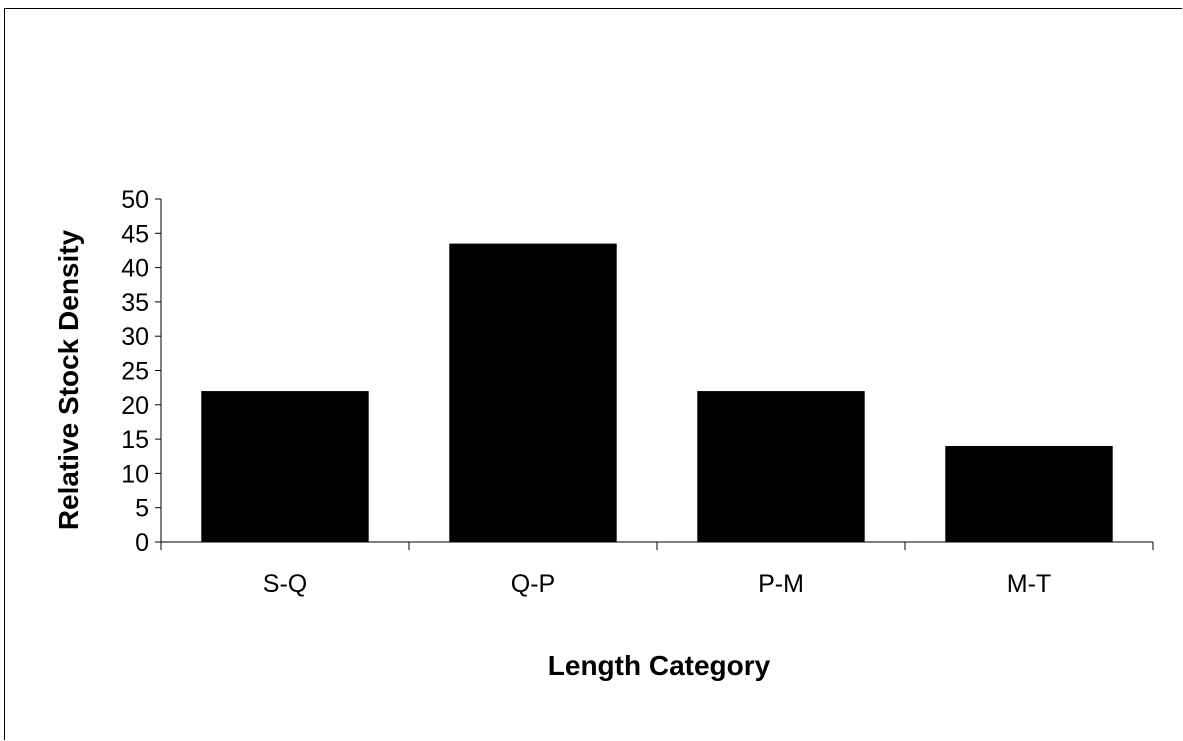 The image size is (1183, 741). Describe the element at coordinates (142, 543) in the screenshot. I see `y-tick-label: 0` at that location.